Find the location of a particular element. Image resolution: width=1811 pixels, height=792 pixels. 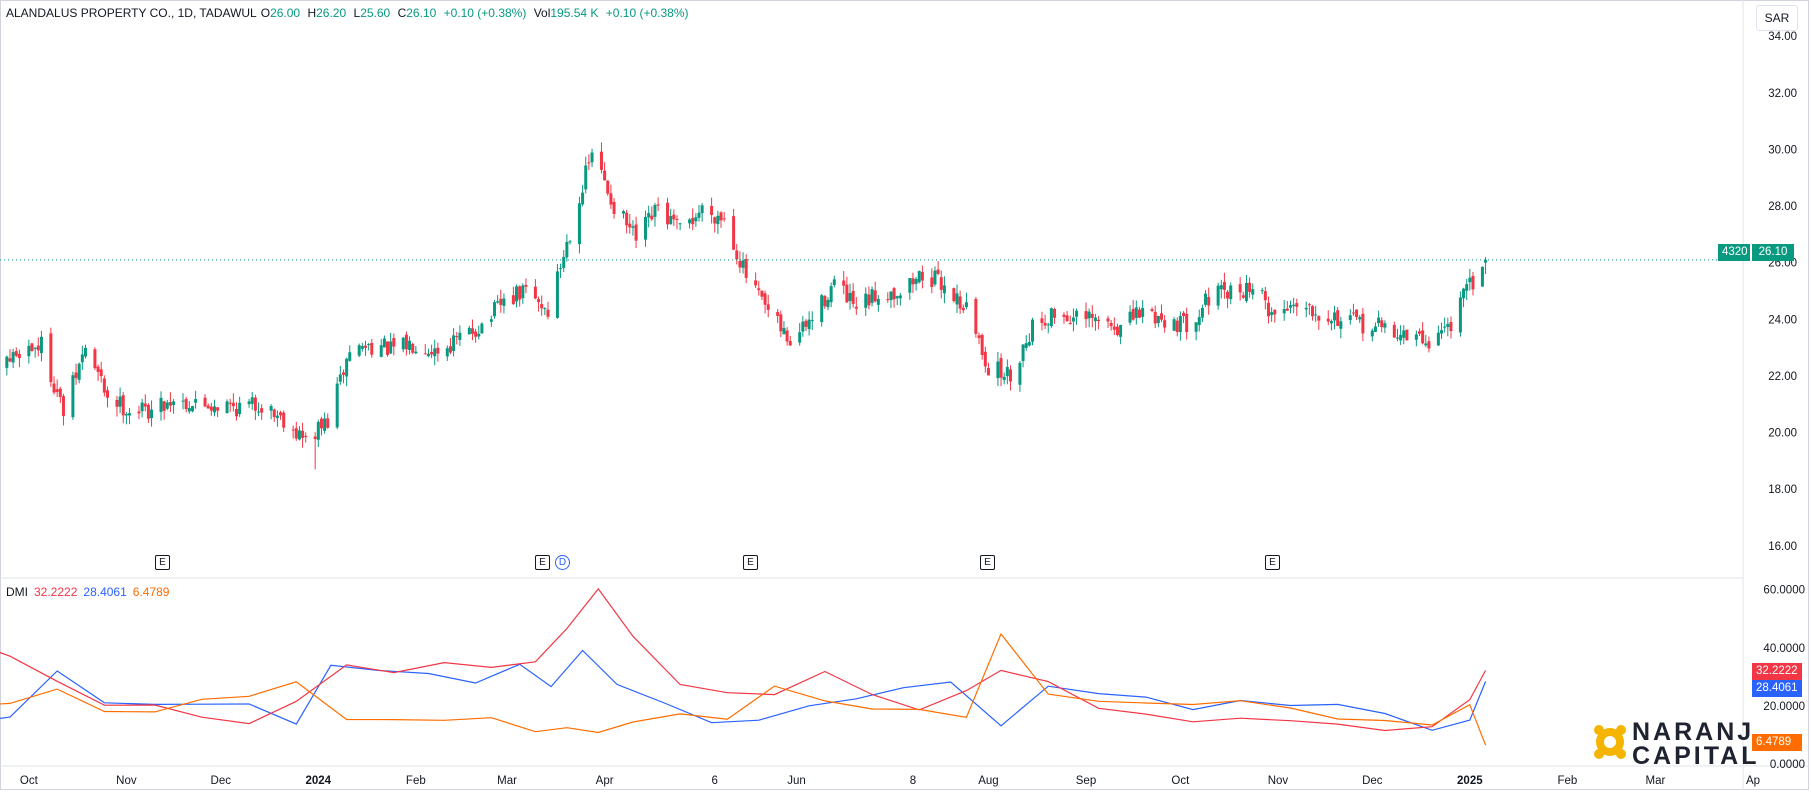

dmi-name: DMI is located at coordinates (17, 592).